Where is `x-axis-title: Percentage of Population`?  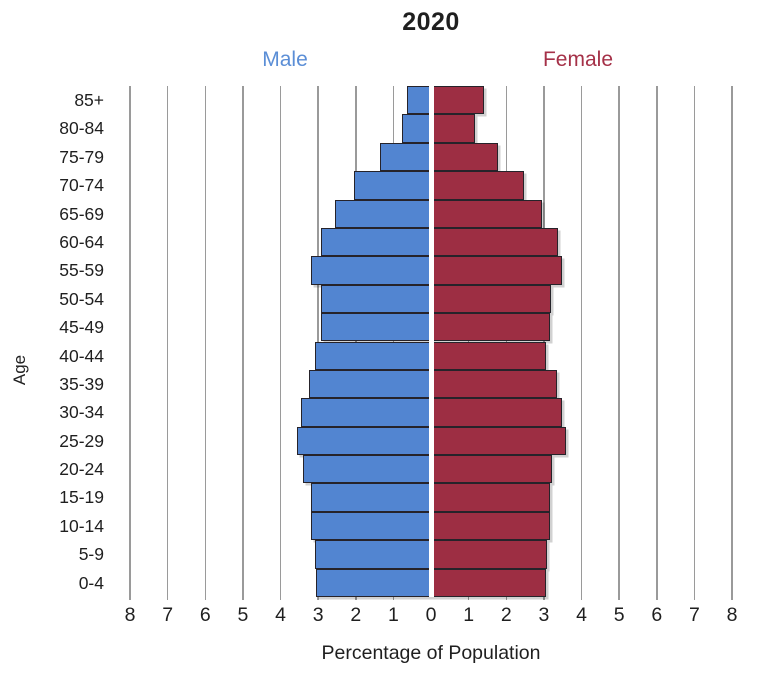
x-axis-title: Percentage of Population is located at coordinates (431, 653).